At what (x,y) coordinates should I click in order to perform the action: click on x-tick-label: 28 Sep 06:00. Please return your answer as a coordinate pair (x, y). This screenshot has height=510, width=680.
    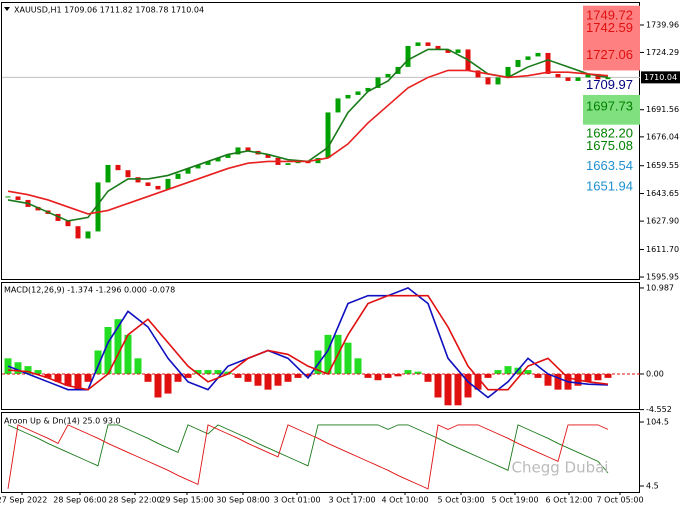
    Looking at the image, I should click on (79, 500).